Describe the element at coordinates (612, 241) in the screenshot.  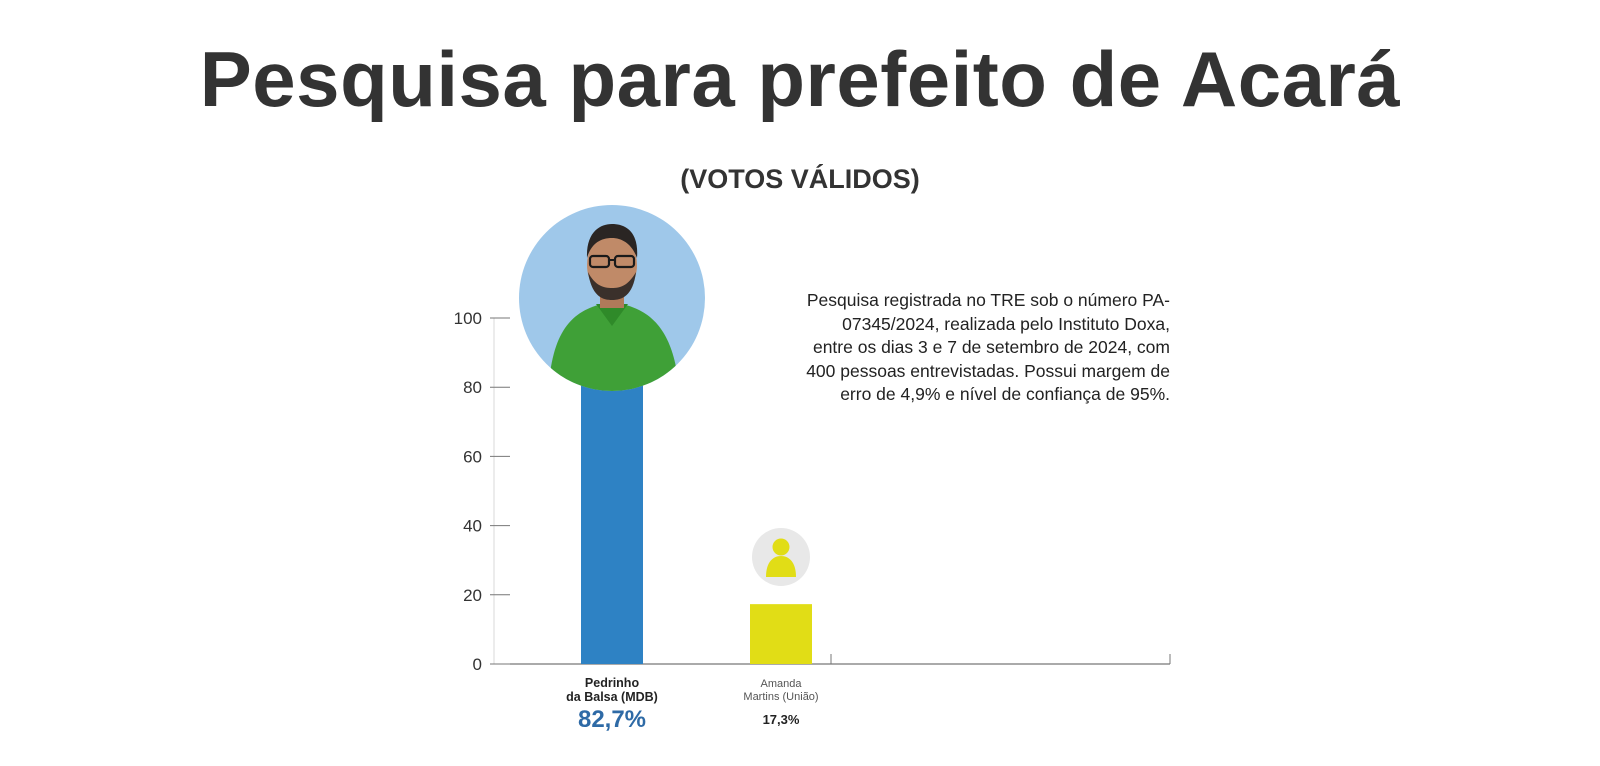
I see `hair-shape` at that location.